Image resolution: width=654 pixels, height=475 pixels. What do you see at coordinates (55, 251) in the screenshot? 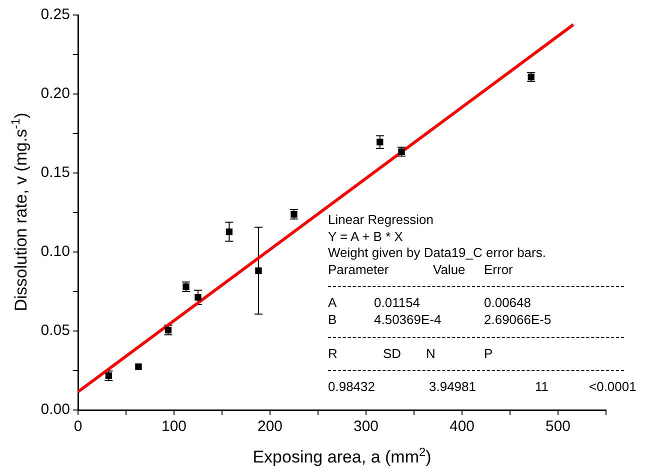
I see `y-tick-label: 0.10` at bounding box center [55, 251].